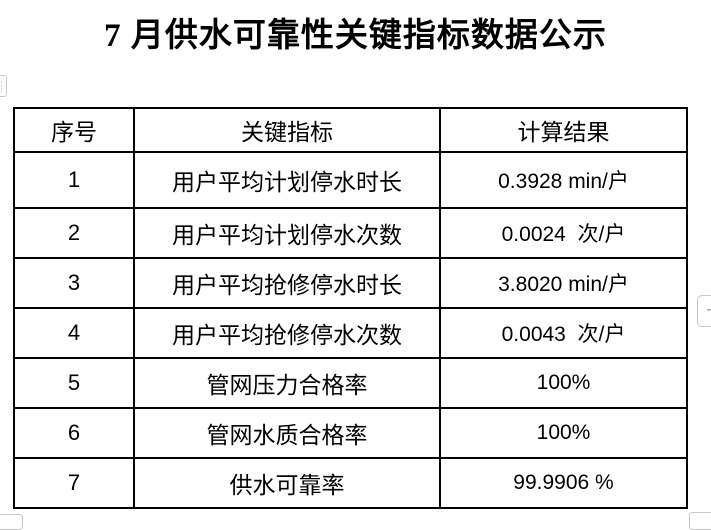 This screenshot has height=530, width=711. Describe the element at coordinates (74, 283) in the screenshot. I see `cell-no: 3` at that location.